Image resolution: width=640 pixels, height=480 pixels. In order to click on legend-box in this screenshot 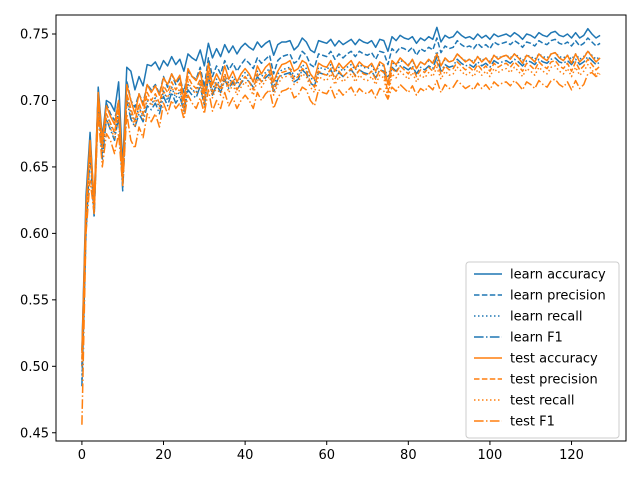, I will do `click(542, 350)`.